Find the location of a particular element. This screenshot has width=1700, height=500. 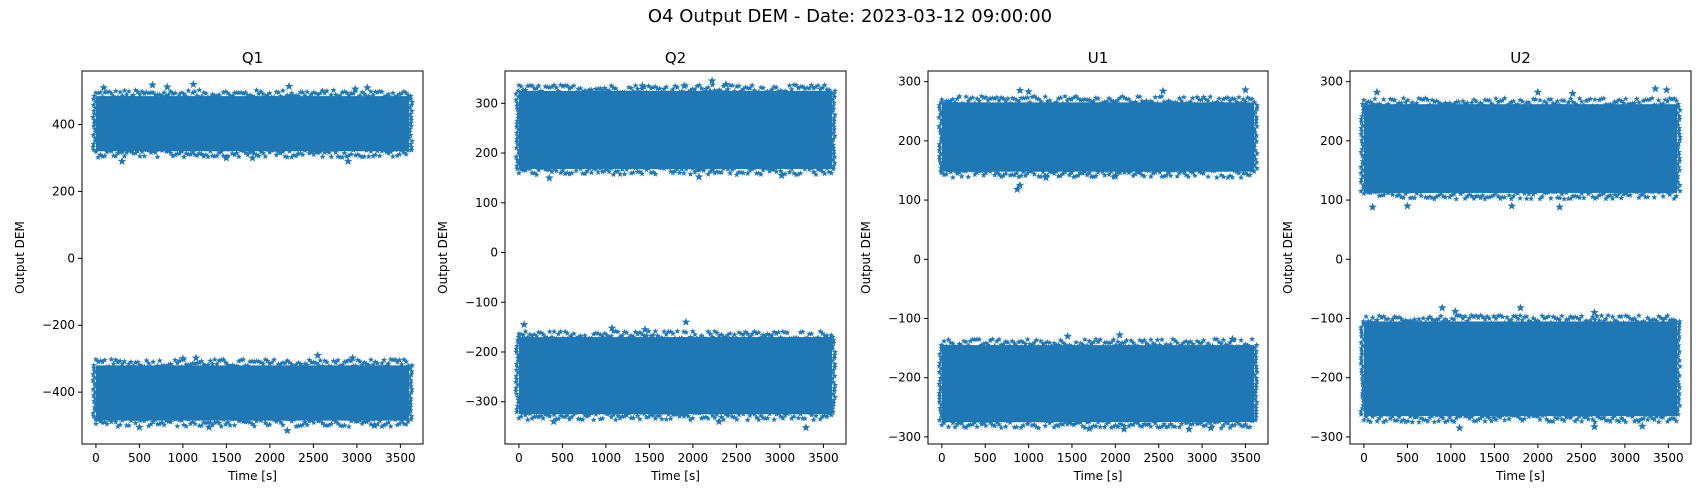

y-tick-label: 0 is located at coordinates (71, 258).